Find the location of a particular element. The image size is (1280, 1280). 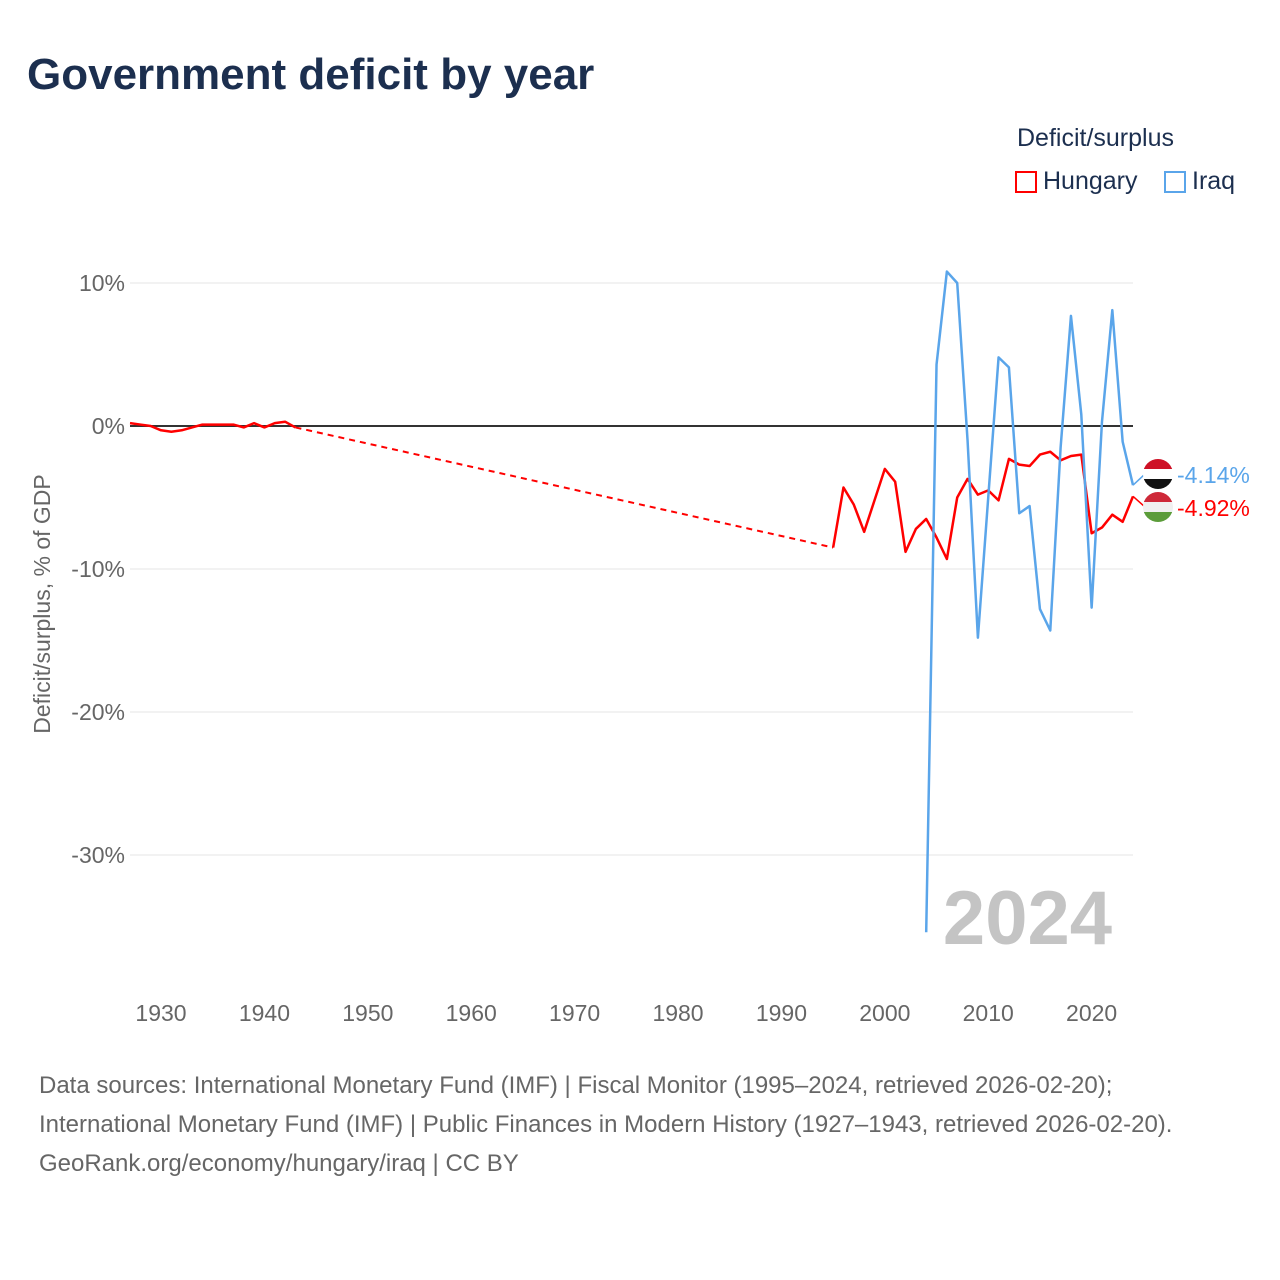

x-tick-label: 2000 is located at coordinates (884, 1013).